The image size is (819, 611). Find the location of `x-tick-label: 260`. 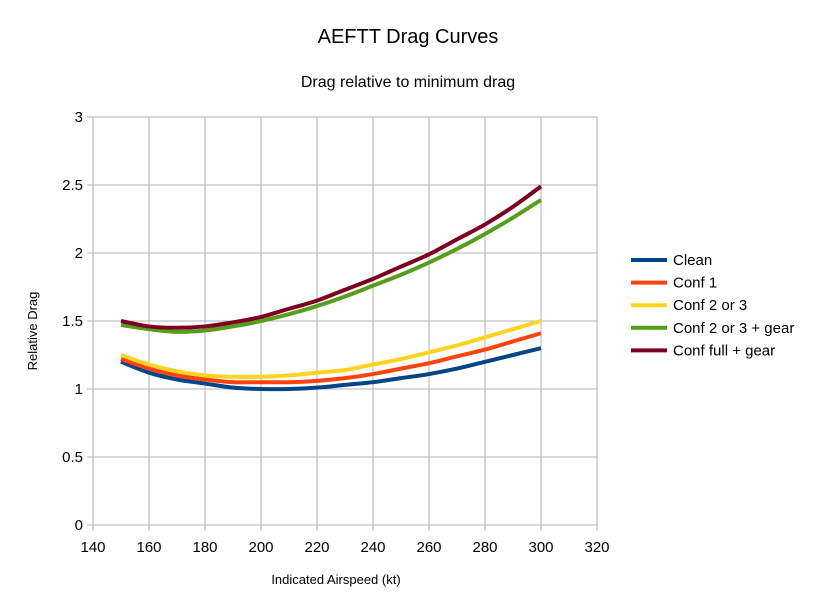

x-tick-label: 260 is located at coordinates (428, 547).